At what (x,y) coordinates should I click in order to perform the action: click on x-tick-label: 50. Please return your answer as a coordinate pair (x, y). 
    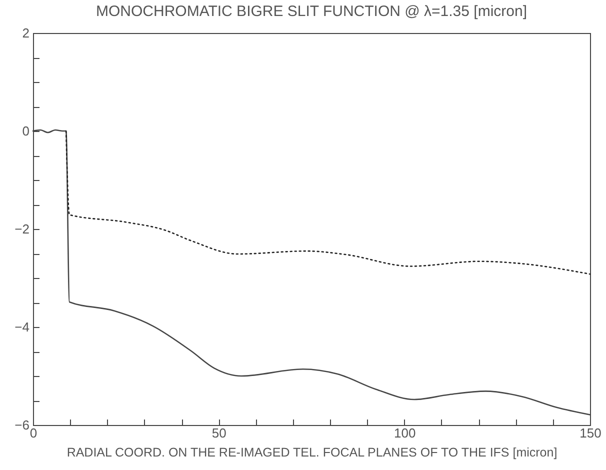
    Looking at the image, I should click on (219, 433).